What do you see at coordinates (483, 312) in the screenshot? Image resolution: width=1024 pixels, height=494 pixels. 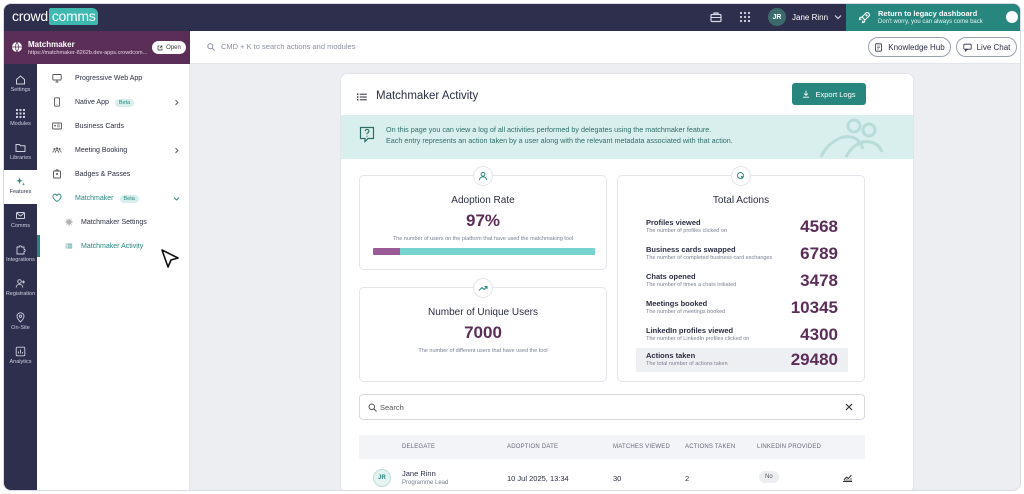 I see `unique-users-title: Number of Unique Users` at bounding box center [483, 312].